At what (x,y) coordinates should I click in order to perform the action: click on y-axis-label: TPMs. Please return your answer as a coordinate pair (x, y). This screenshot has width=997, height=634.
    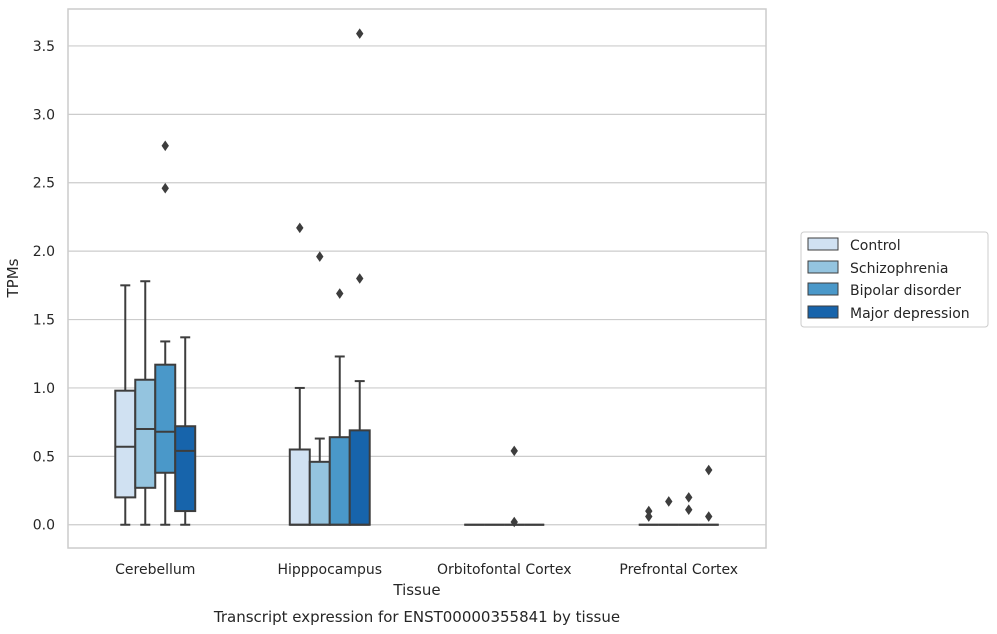
    Looking at the image, I should click on (13, 278).